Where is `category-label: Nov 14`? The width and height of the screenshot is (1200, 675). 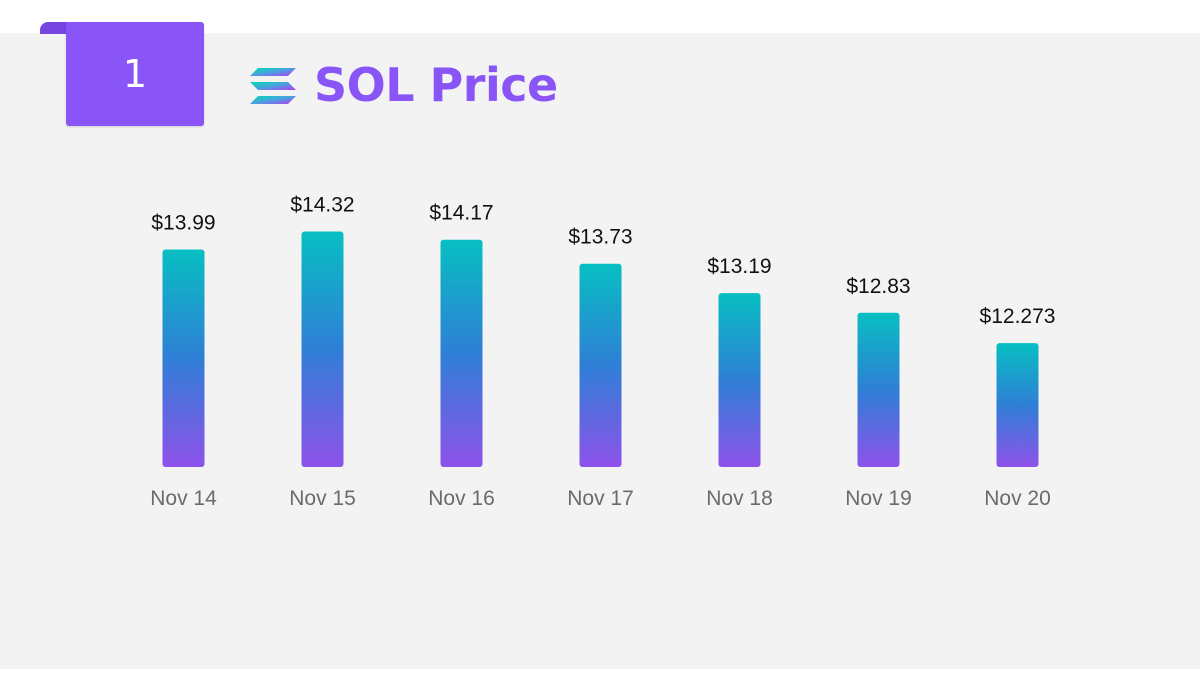 category-label: Nov 14 is located at coordinates (183, 498).